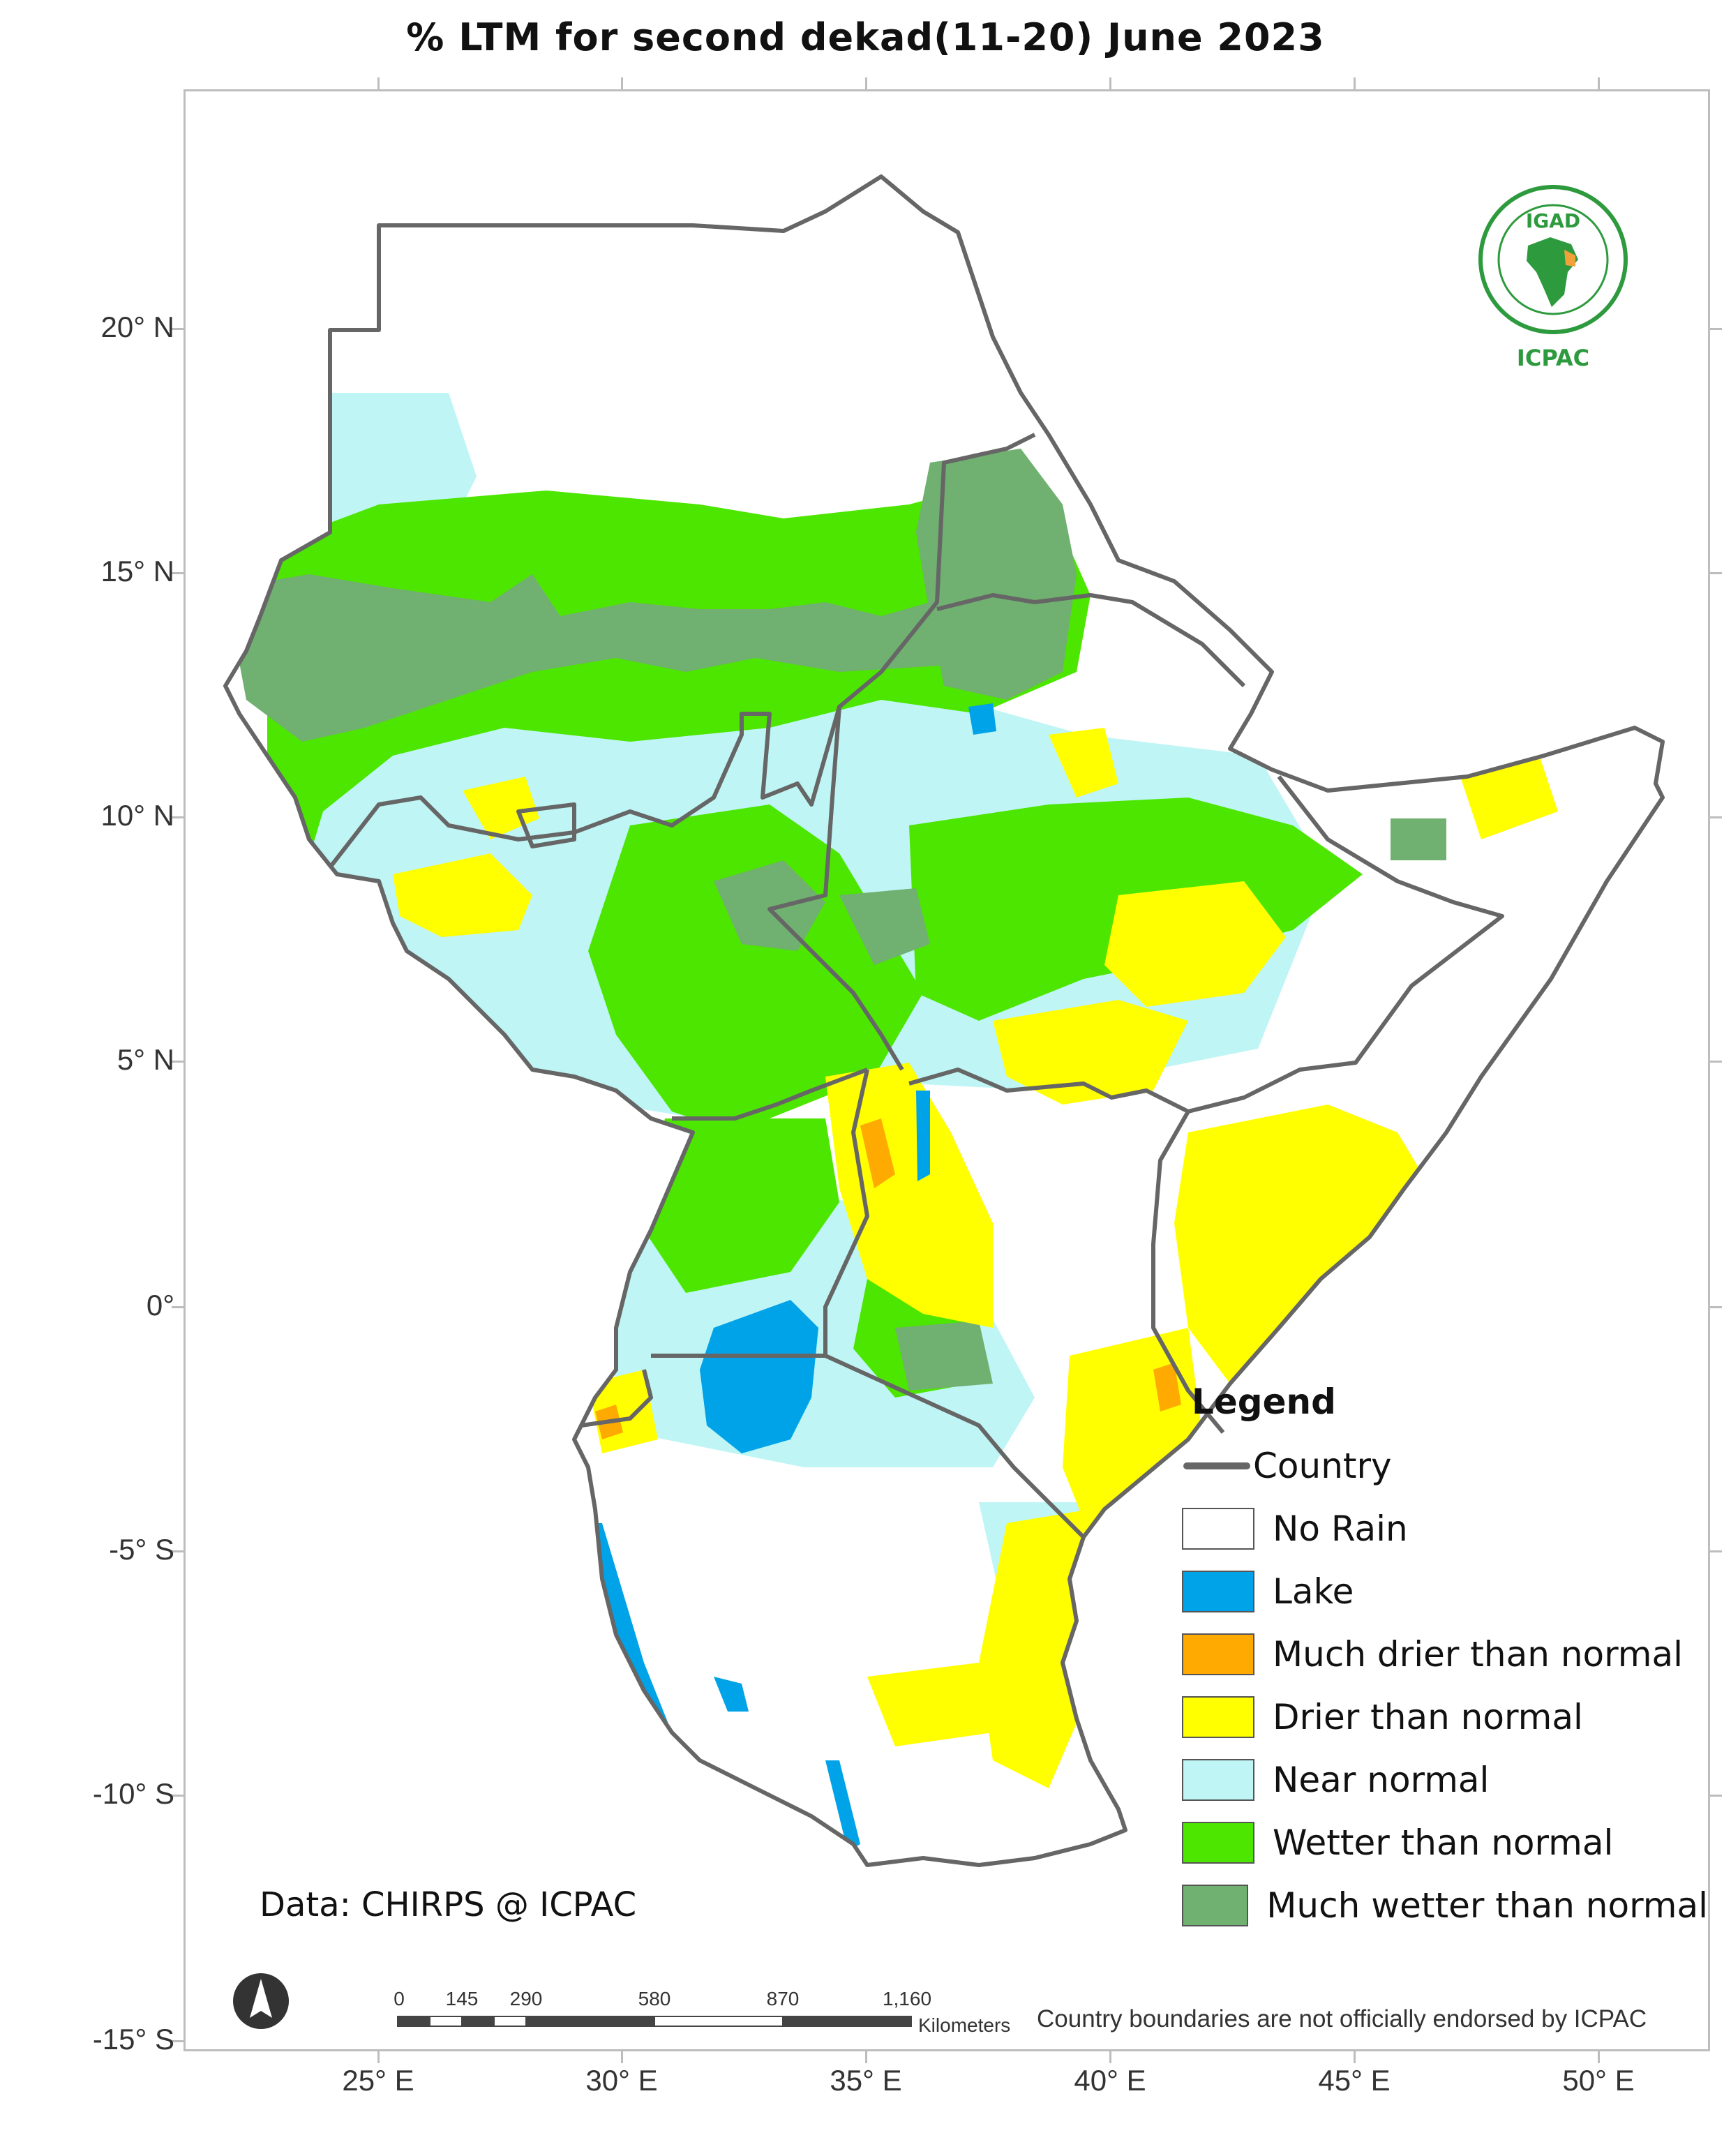 This screenshot has width=1731, height=2156. Describe the element at coordinates (160, 1305) in the screenshot. I see `y-axis-label: 0°` at that location.